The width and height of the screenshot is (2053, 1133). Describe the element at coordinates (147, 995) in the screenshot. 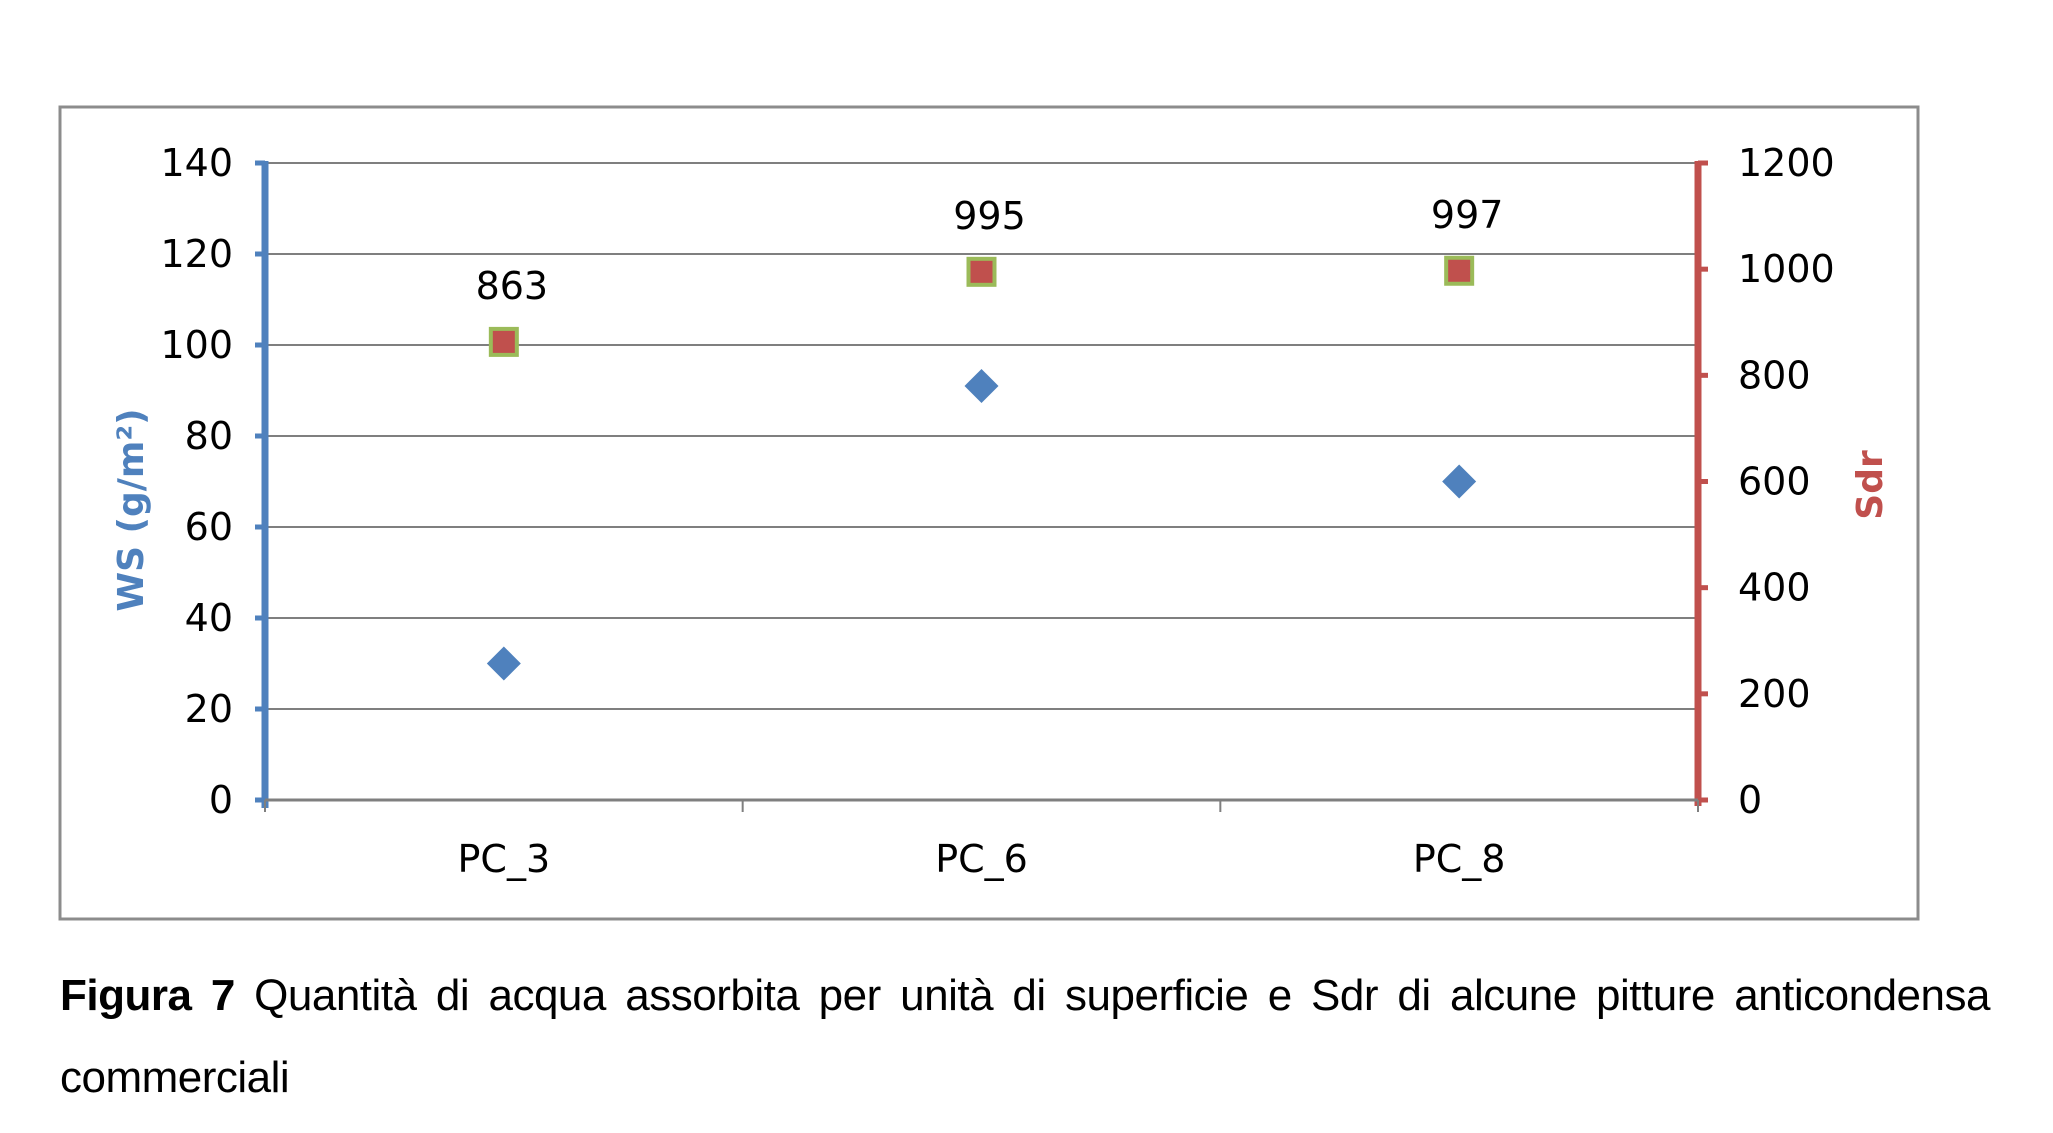

I see `figure-label: Figura 7` at that location.